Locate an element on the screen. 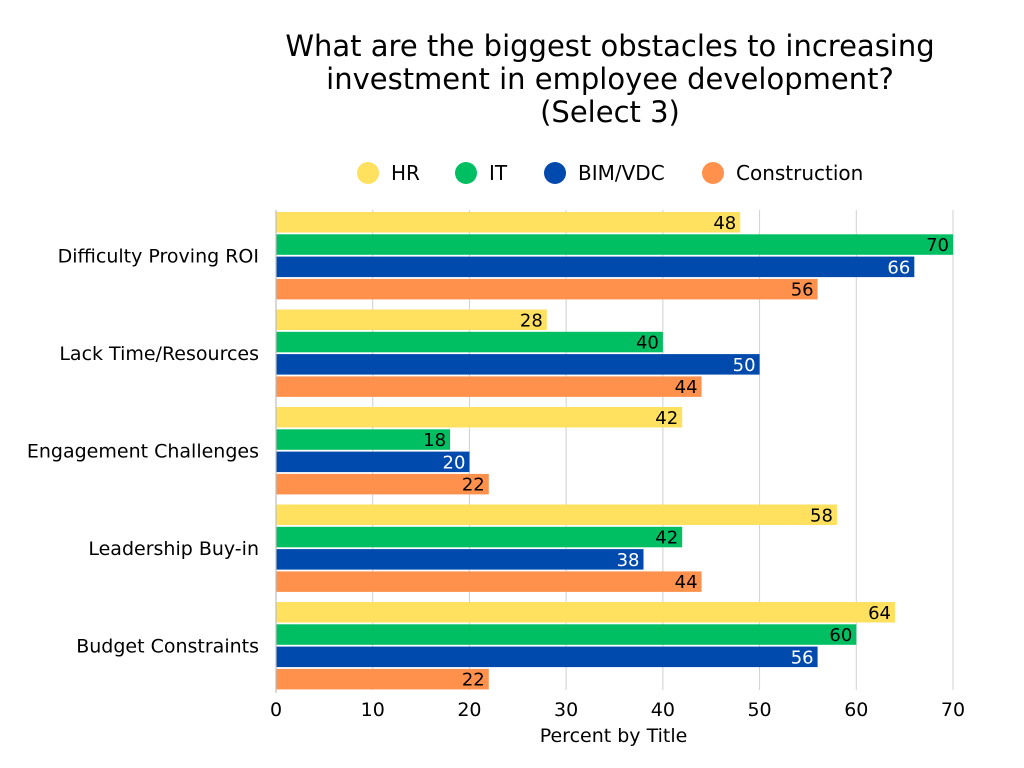 Image resolution: width=1024 pixels, height=768 pixels. bar-engagement-challenges-hr is located at coordinates (479, 417).